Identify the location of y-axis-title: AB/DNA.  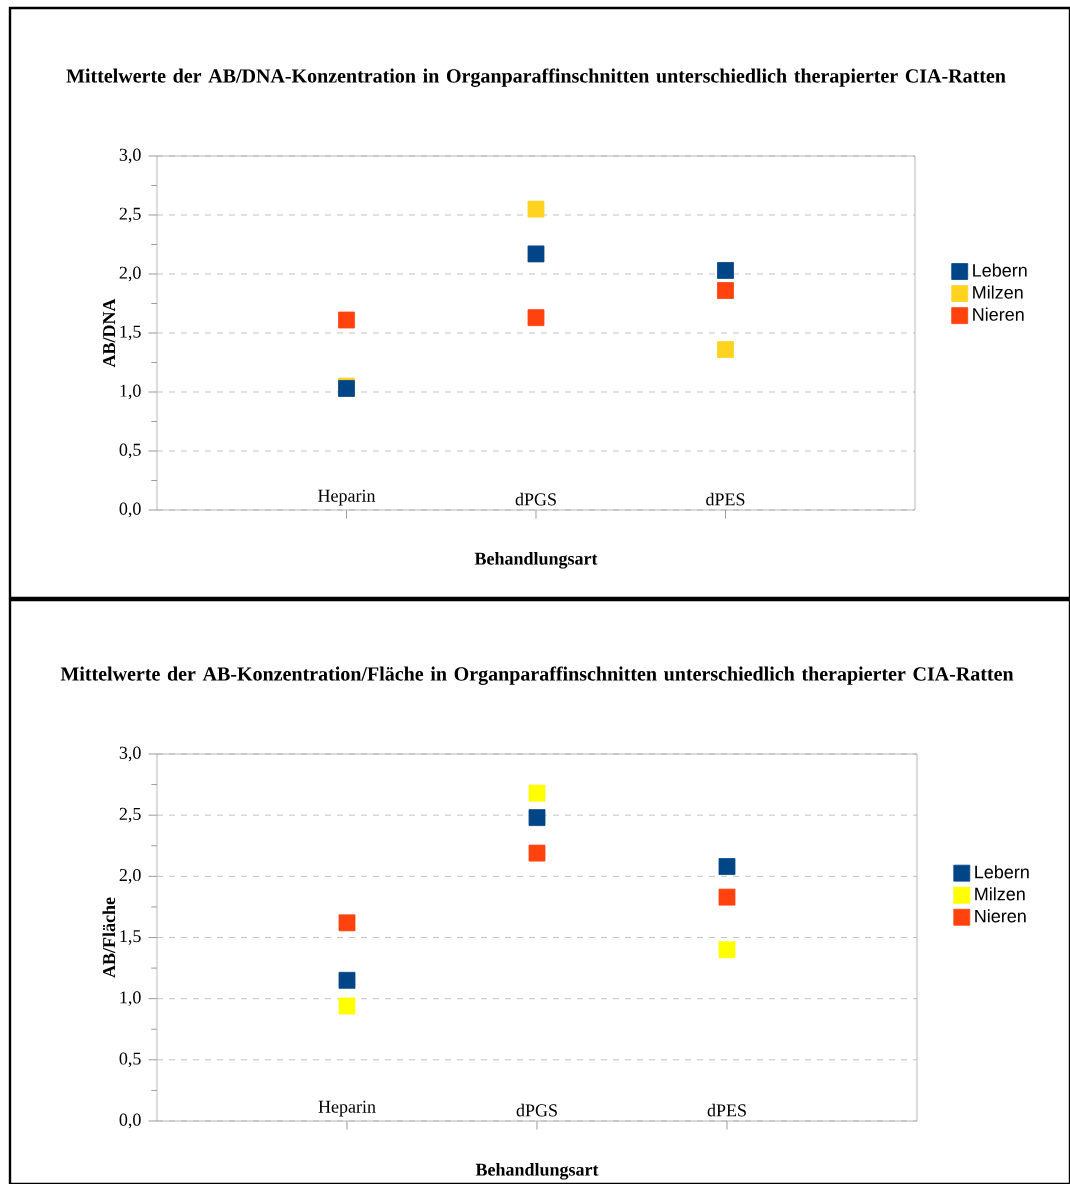
(109, 333).